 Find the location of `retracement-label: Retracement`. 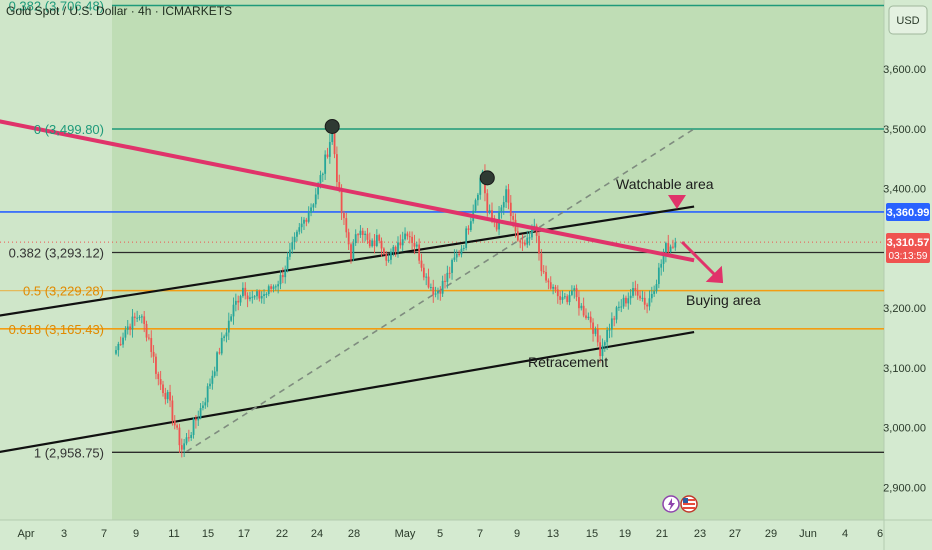

retracement-label: Retracement is located at coordinates (568, 362).